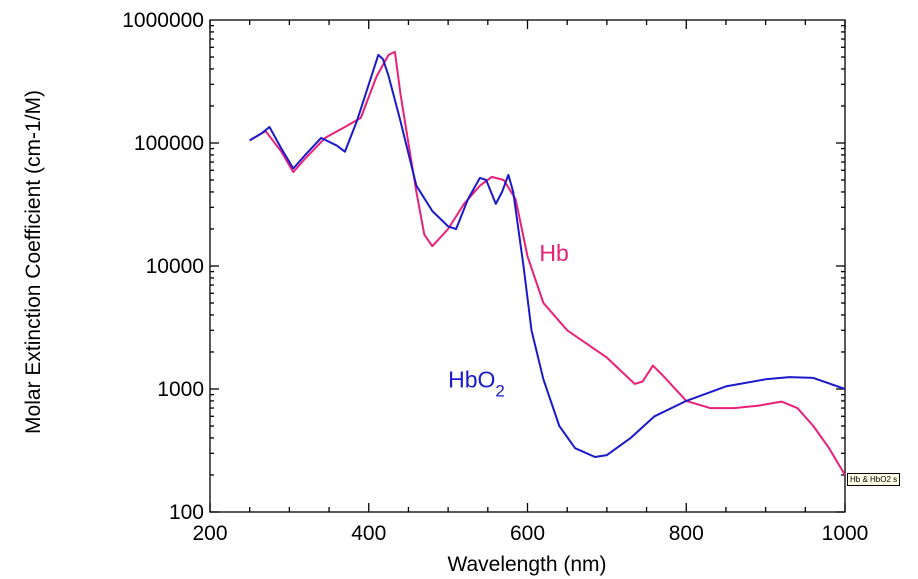 The height and width of the screenshot is (579, 918). I want to click on y-tick-label: 100, so click(186, 512).